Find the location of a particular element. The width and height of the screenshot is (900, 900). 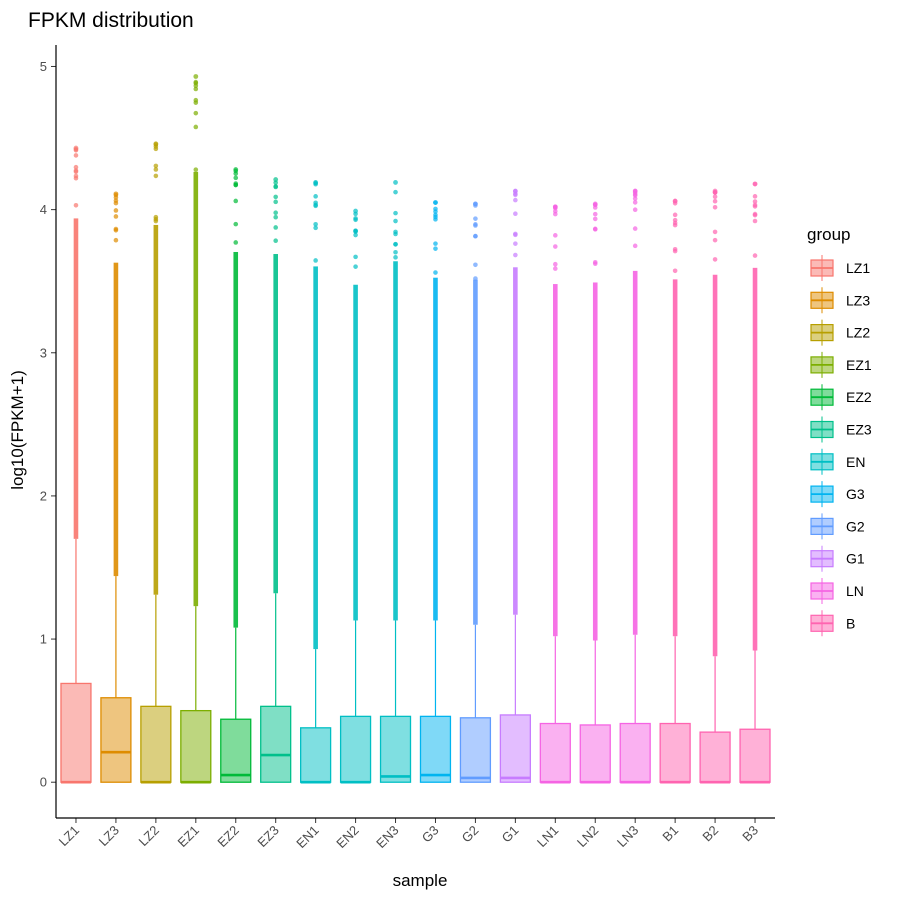

legend-item-lz3: LZ3 is located at coordinates (840, 300).